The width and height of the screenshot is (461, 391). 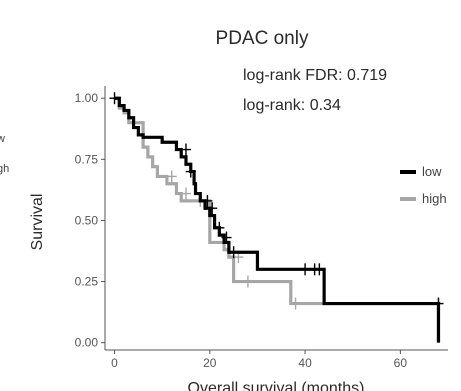 What do you see at coordinates (276, 385) in the screenshot?
I see `x-axis-title: Overall survival (months)` at bounding box center [276, 385].